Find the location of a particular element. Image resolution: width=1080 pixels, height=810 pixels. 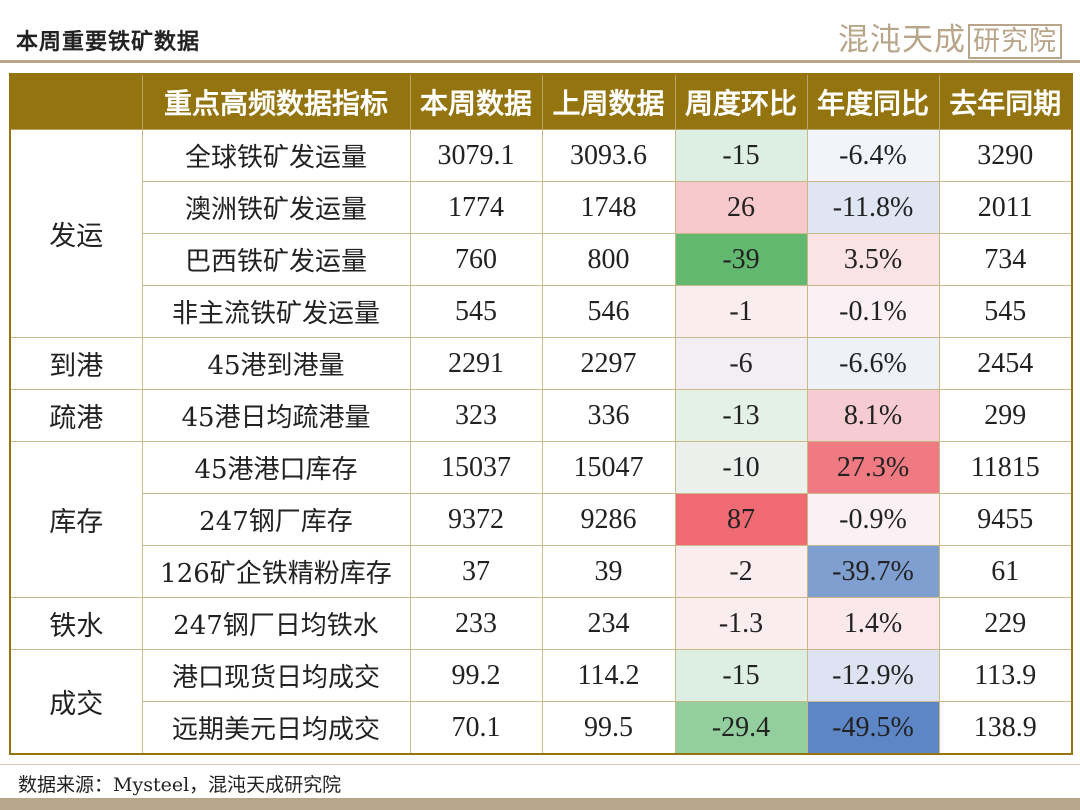

page-header: 本周重要铁矿数据 混沌天成 研究院 is located at coordinates (540, 31).